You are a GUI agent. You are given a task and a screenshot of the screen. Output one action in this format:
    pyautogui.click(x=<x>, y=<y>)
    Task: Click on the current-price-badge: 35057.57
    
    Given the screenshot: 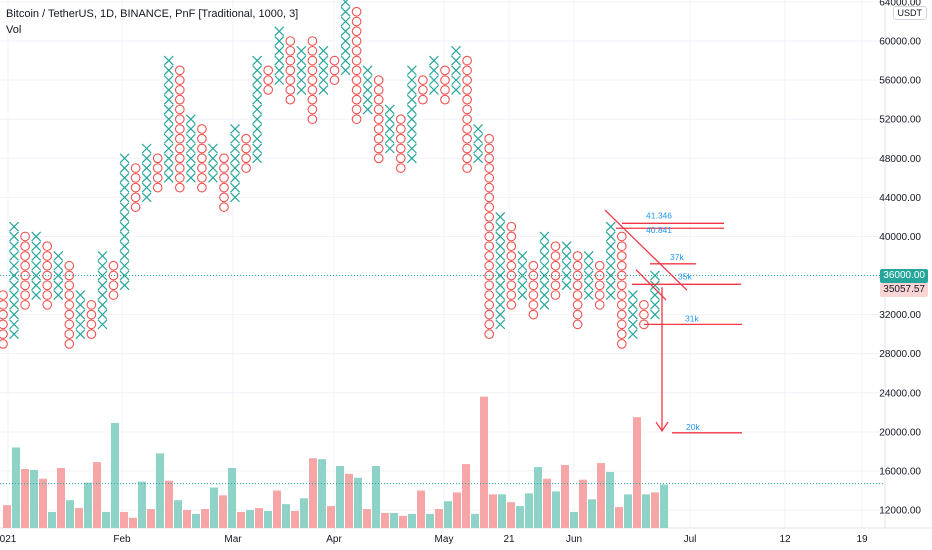 What is the action you would take?
    pyautogui.click(x=904, y=289)
    